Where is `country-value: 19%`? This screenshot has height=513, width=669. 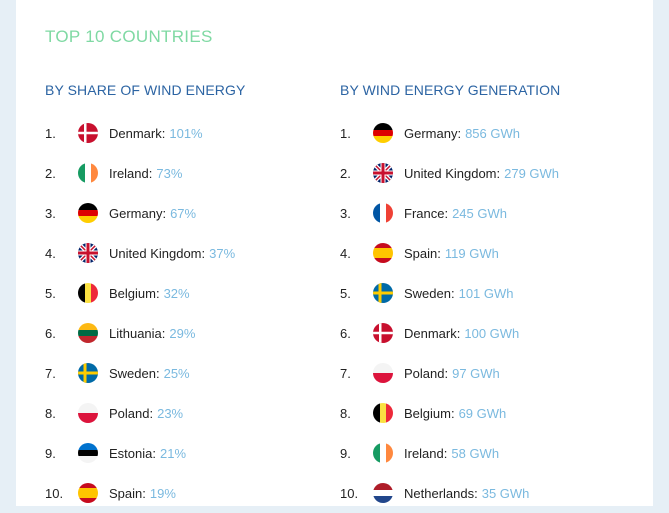
country-value: 19% is located at coordinates (162, 493).